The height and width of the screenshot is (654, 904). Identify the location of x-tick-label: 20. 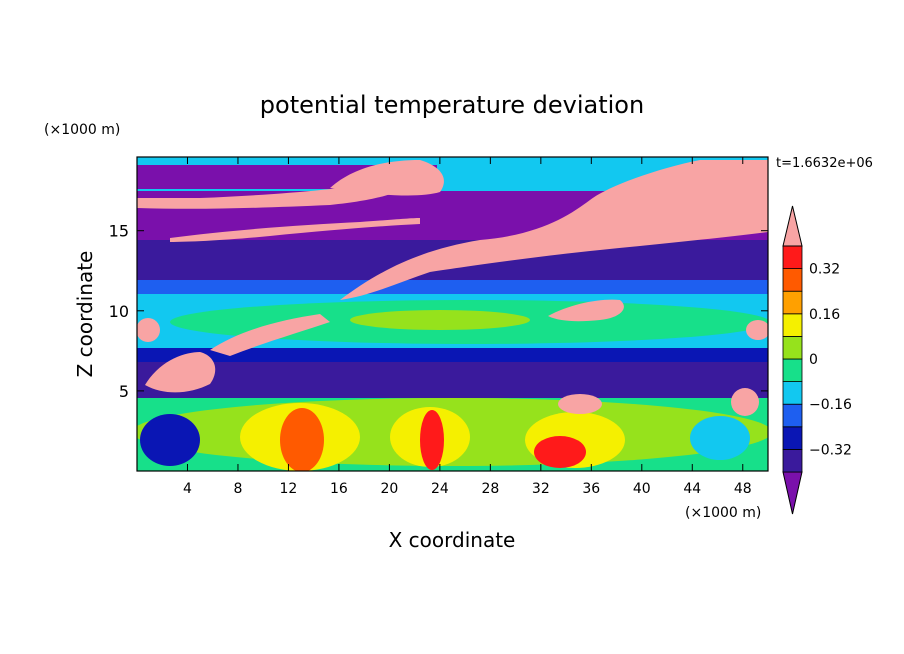
(389, 489).